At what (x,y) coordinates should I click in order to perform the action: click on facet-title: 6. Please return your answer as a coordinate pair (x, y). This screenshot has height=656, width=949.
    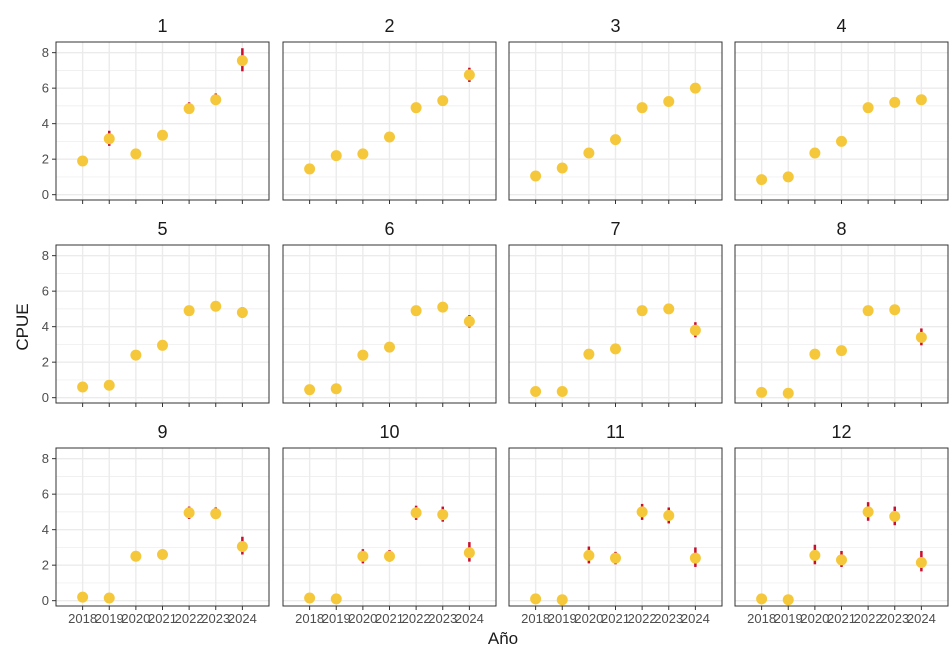
    Looking at the image, I should click on (389, 229).